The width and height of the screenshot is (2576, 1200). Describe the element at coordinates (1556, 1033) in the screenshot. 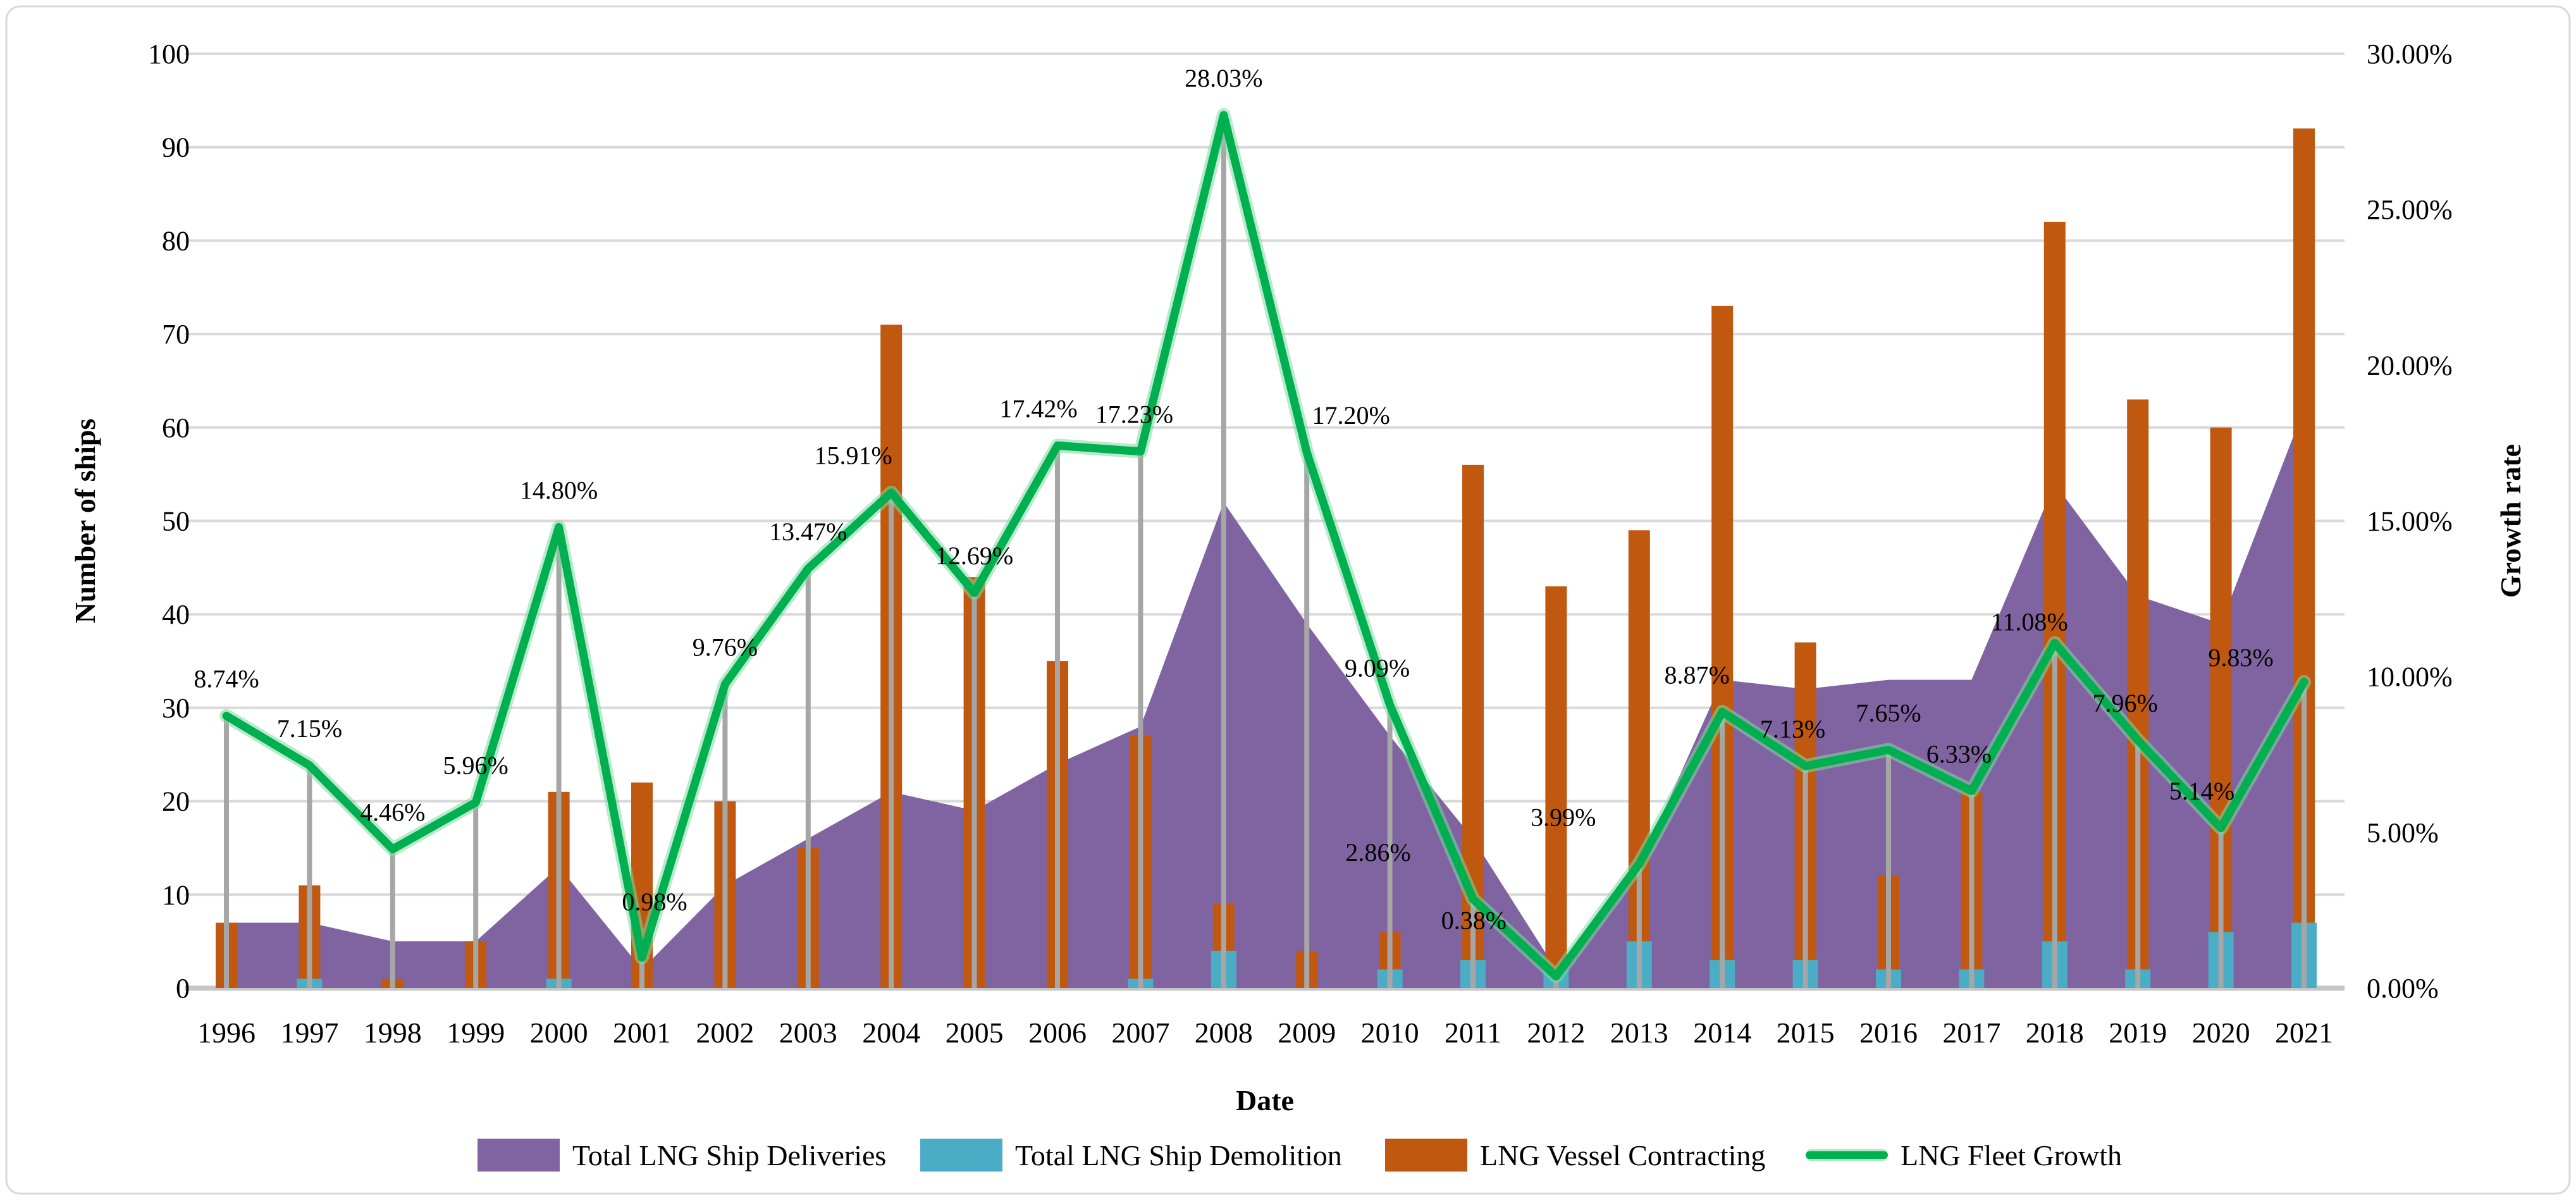

I see `x-tick-2012: 2012` at that location.